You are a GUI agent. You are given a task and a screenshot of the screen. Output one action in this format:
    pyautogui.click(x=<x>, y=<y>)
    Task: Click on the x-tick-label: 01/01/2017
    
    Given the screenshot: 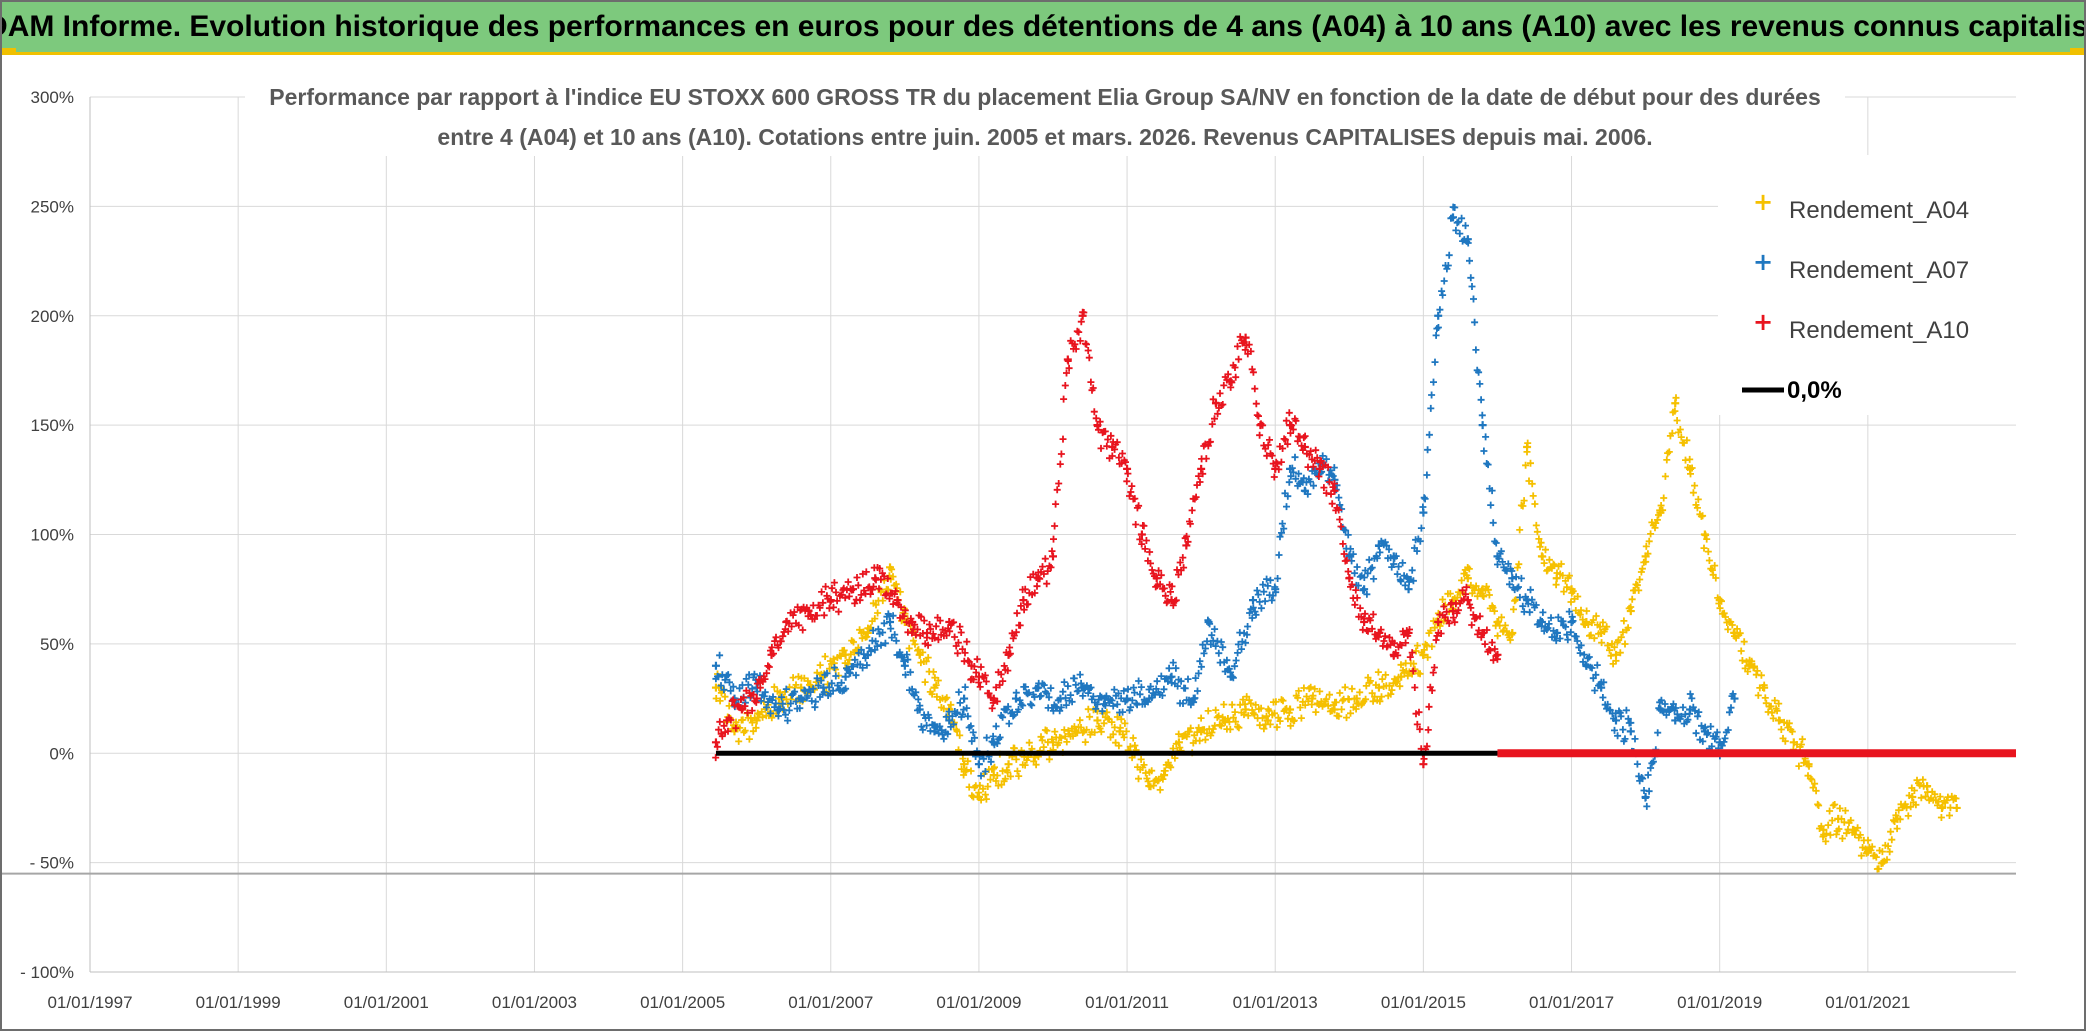 What is the action you would take?
    pyautogui.click(x=1571, y=1002)
    